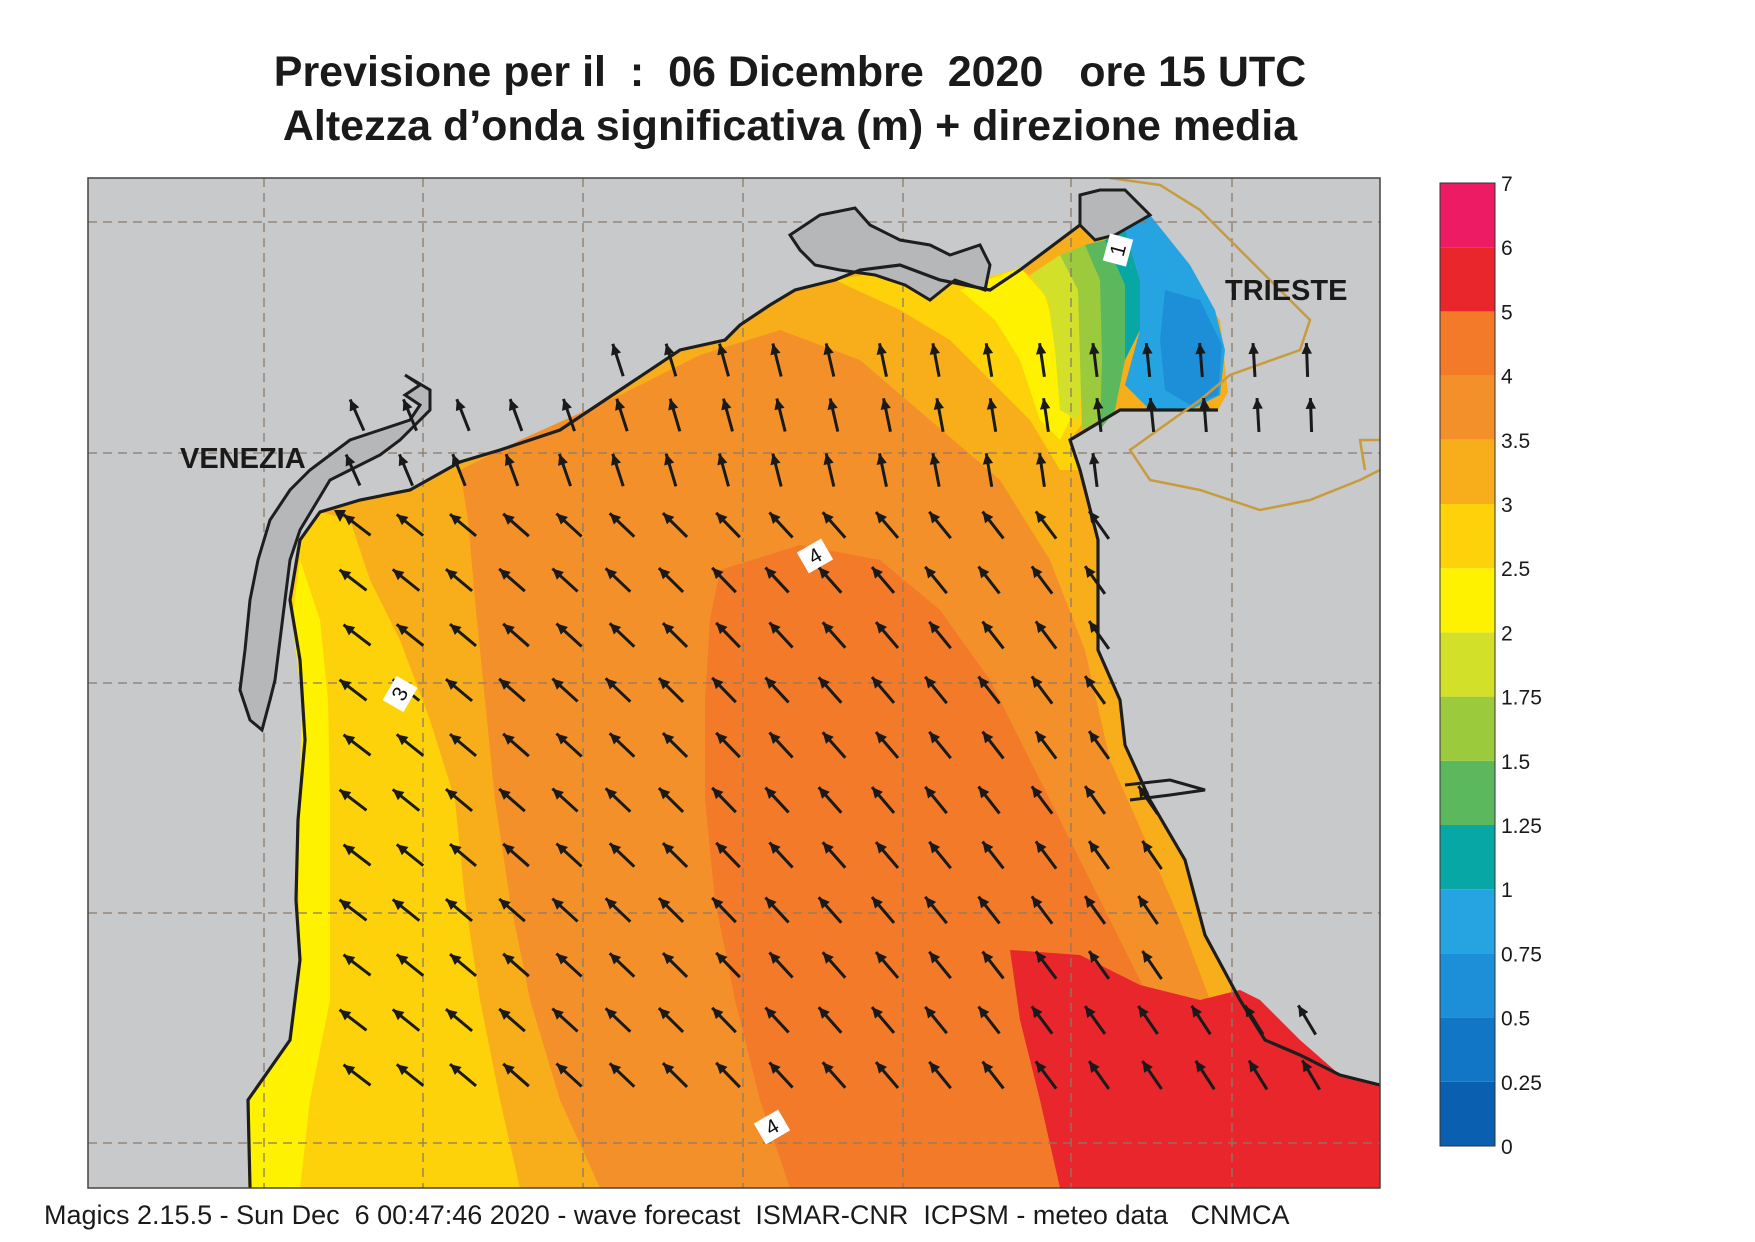 Image resolution: width=1755 pixels, height=1242 pixels. Describe the element at coordinates (1515, 1019) in the screenshot. I see `colorbar-label: 0.5` at that location.